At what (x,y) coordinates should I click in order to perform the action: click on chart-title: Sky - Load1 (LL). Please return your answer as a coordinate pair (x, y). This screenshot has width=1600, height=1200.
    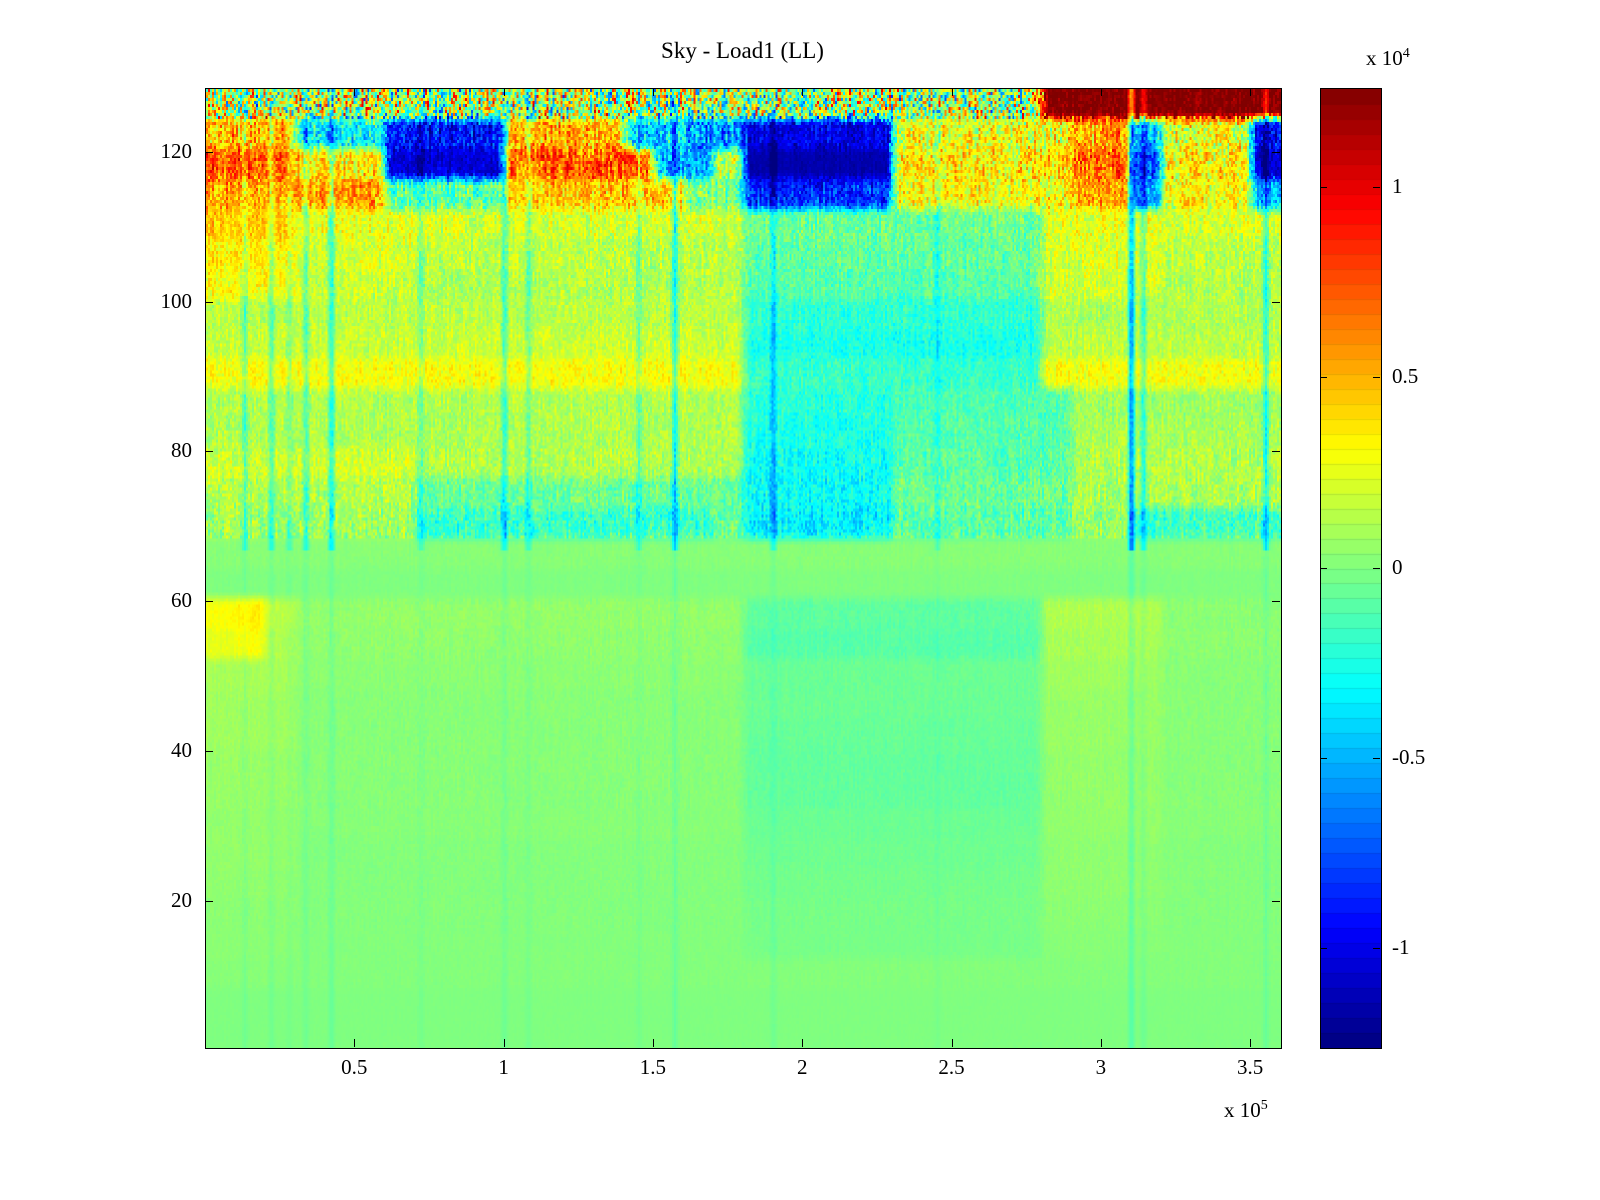
    Looking at the image, I should click on (742, 50).